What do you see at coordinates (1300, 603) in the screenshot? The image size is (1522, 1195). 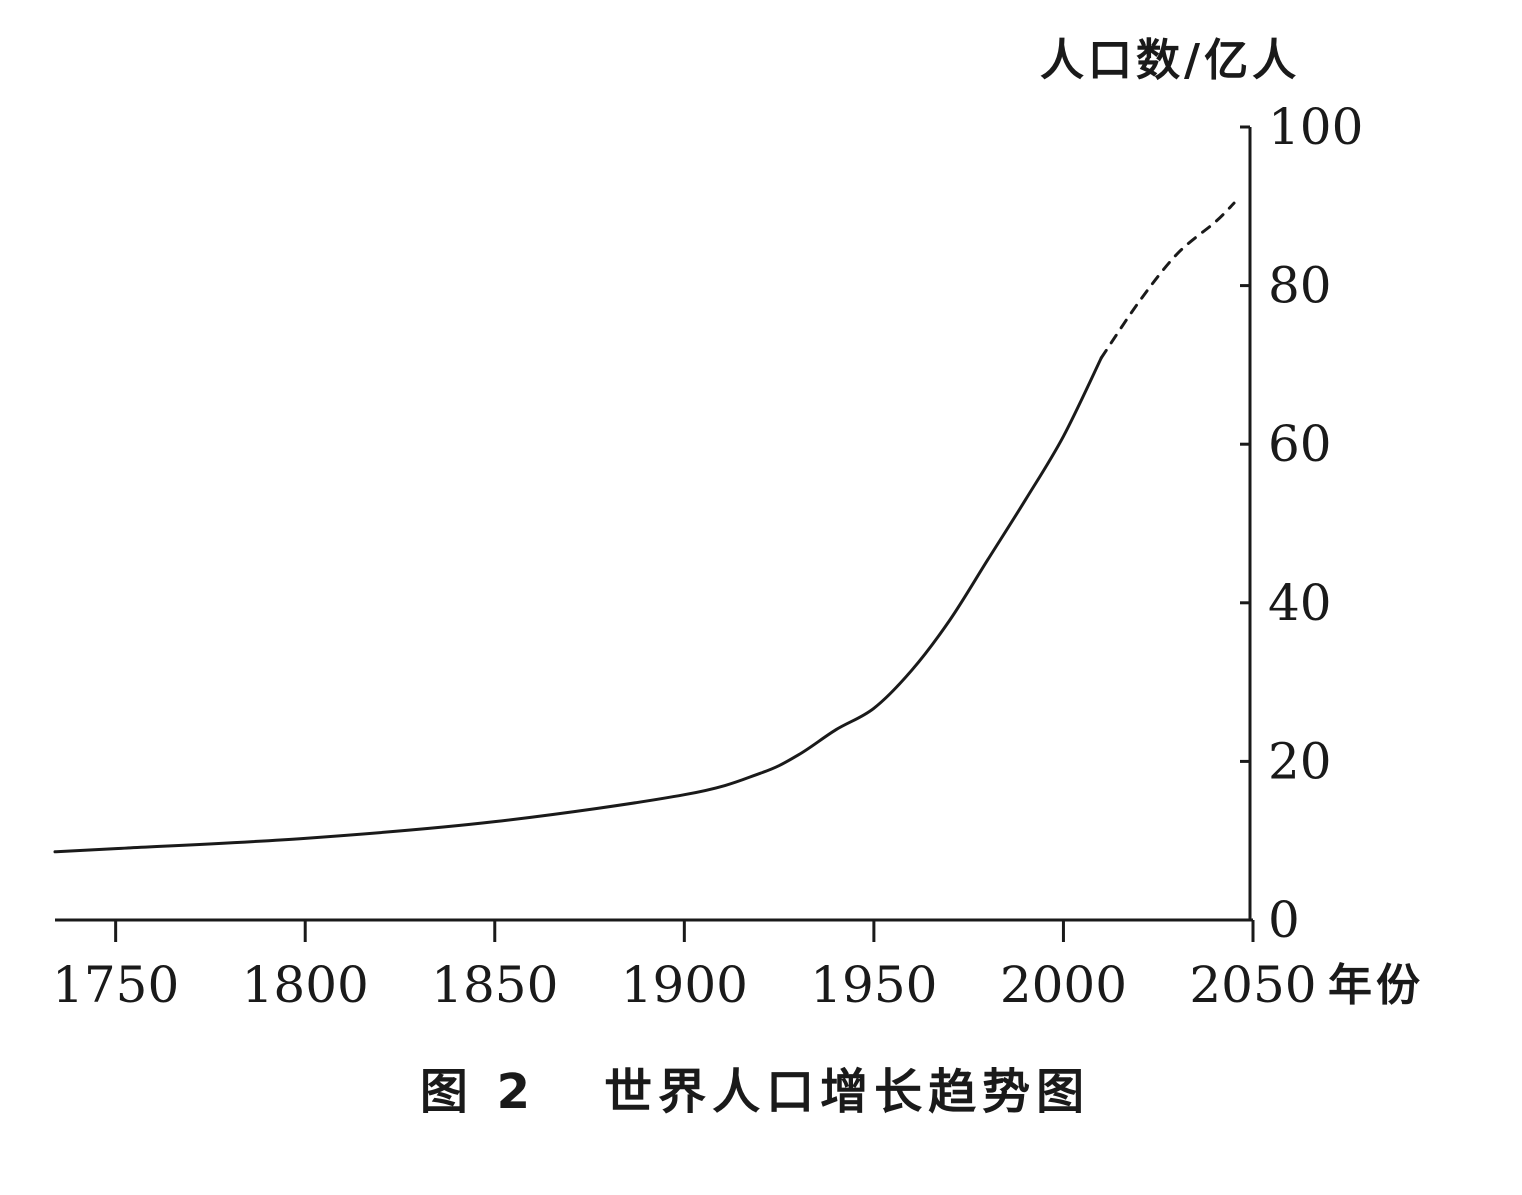 I see `y-tick-label: 40` at bounding box center [1300, 603].